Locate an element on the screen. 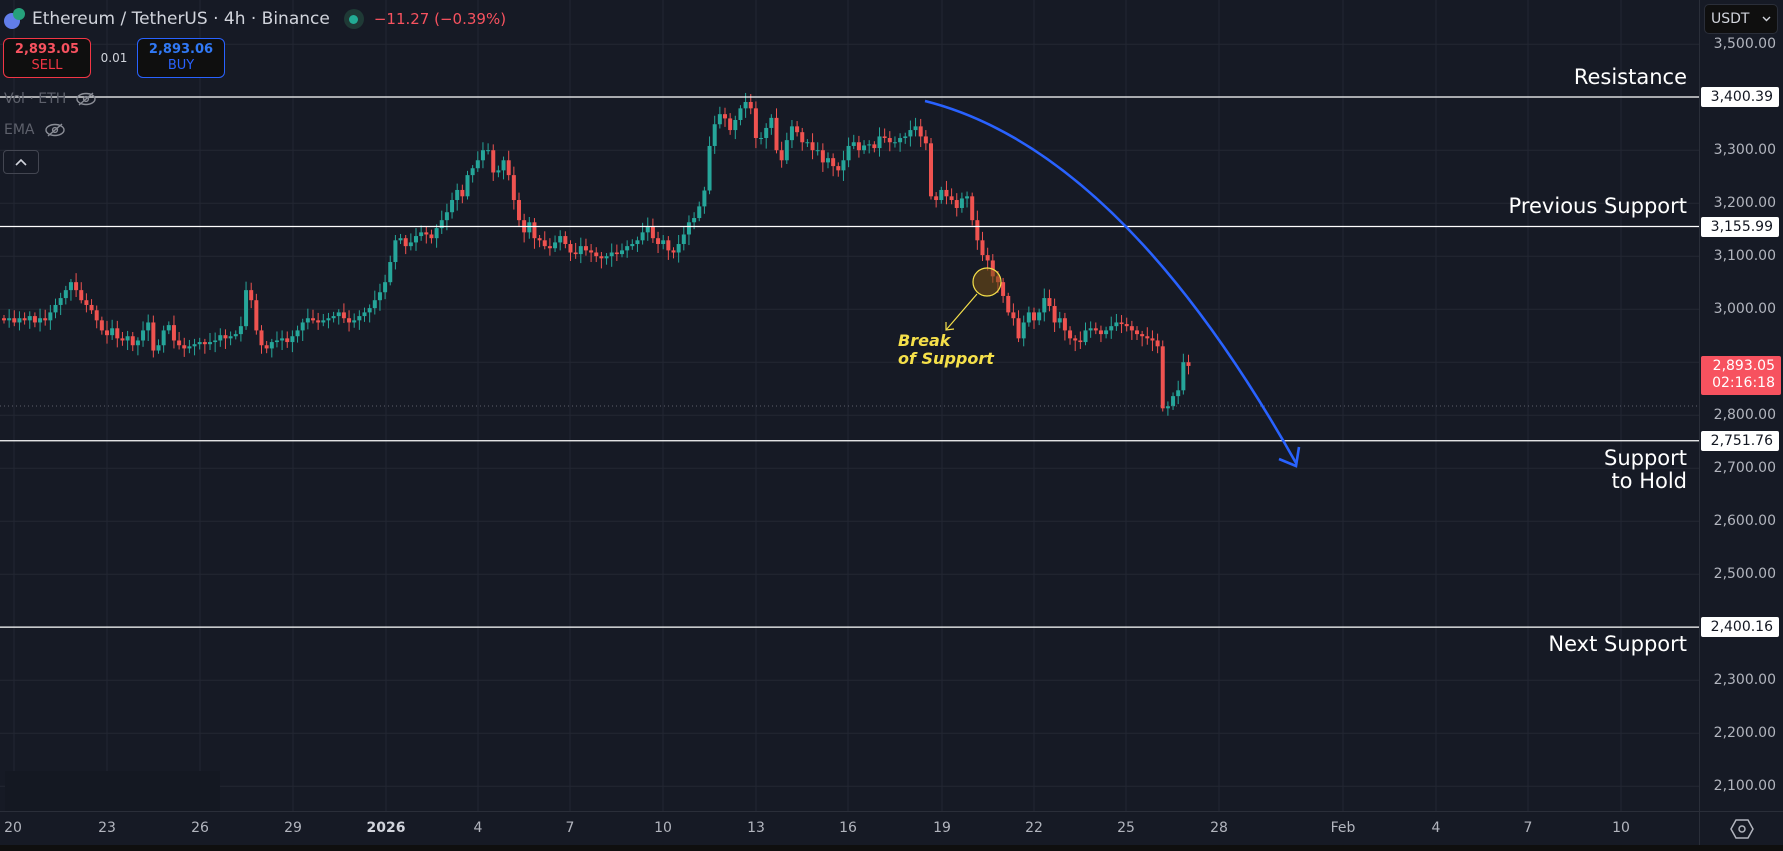  price-tick: 3,500.00 is located at coordinates (1744, 44).